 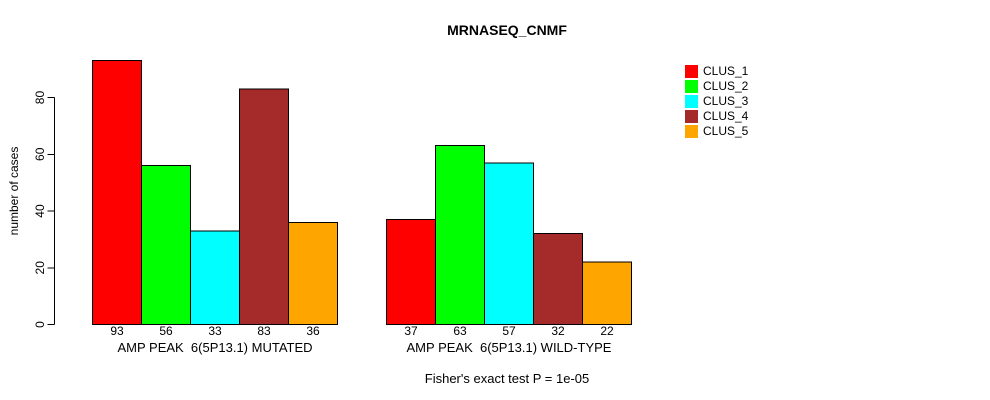 I want to click on legend-entry: CLUS_3, so click(x=716, y=101).